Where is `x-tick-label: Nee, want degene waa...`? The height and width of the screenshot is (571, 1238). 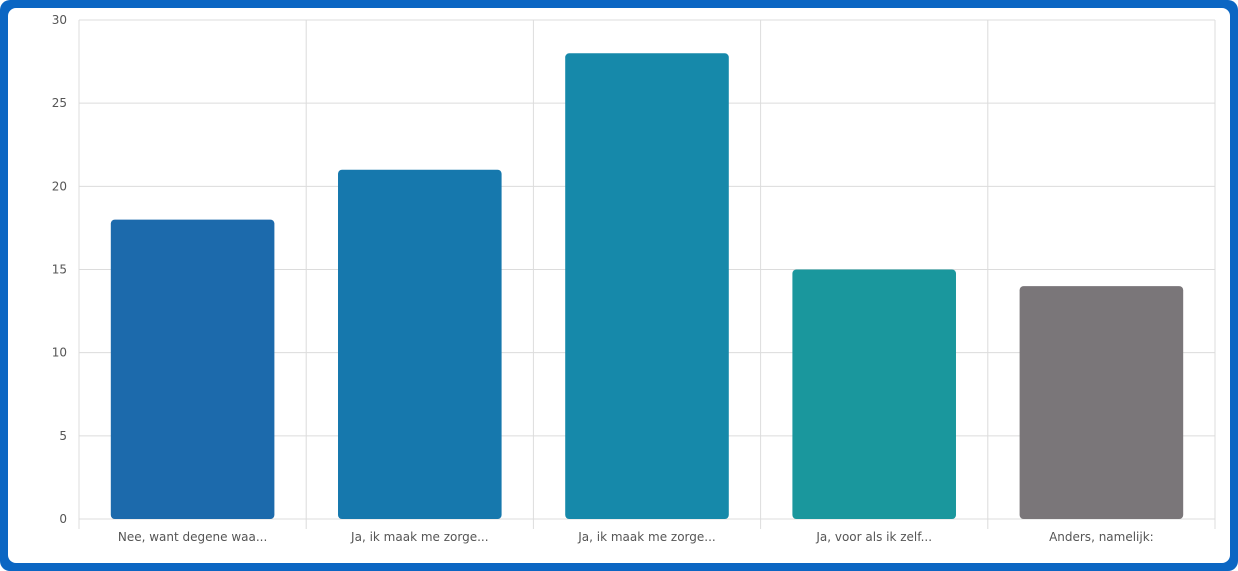
x-tick-label: Nee, want degene waa... is located at coordinates (192, 537).